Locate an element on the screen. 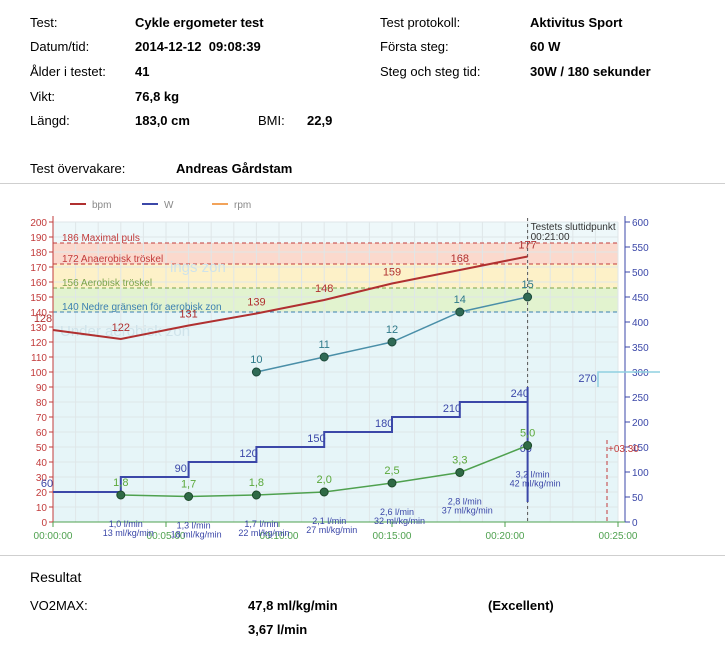  left-tick-label: 130 is located at coordinates (38, 328).